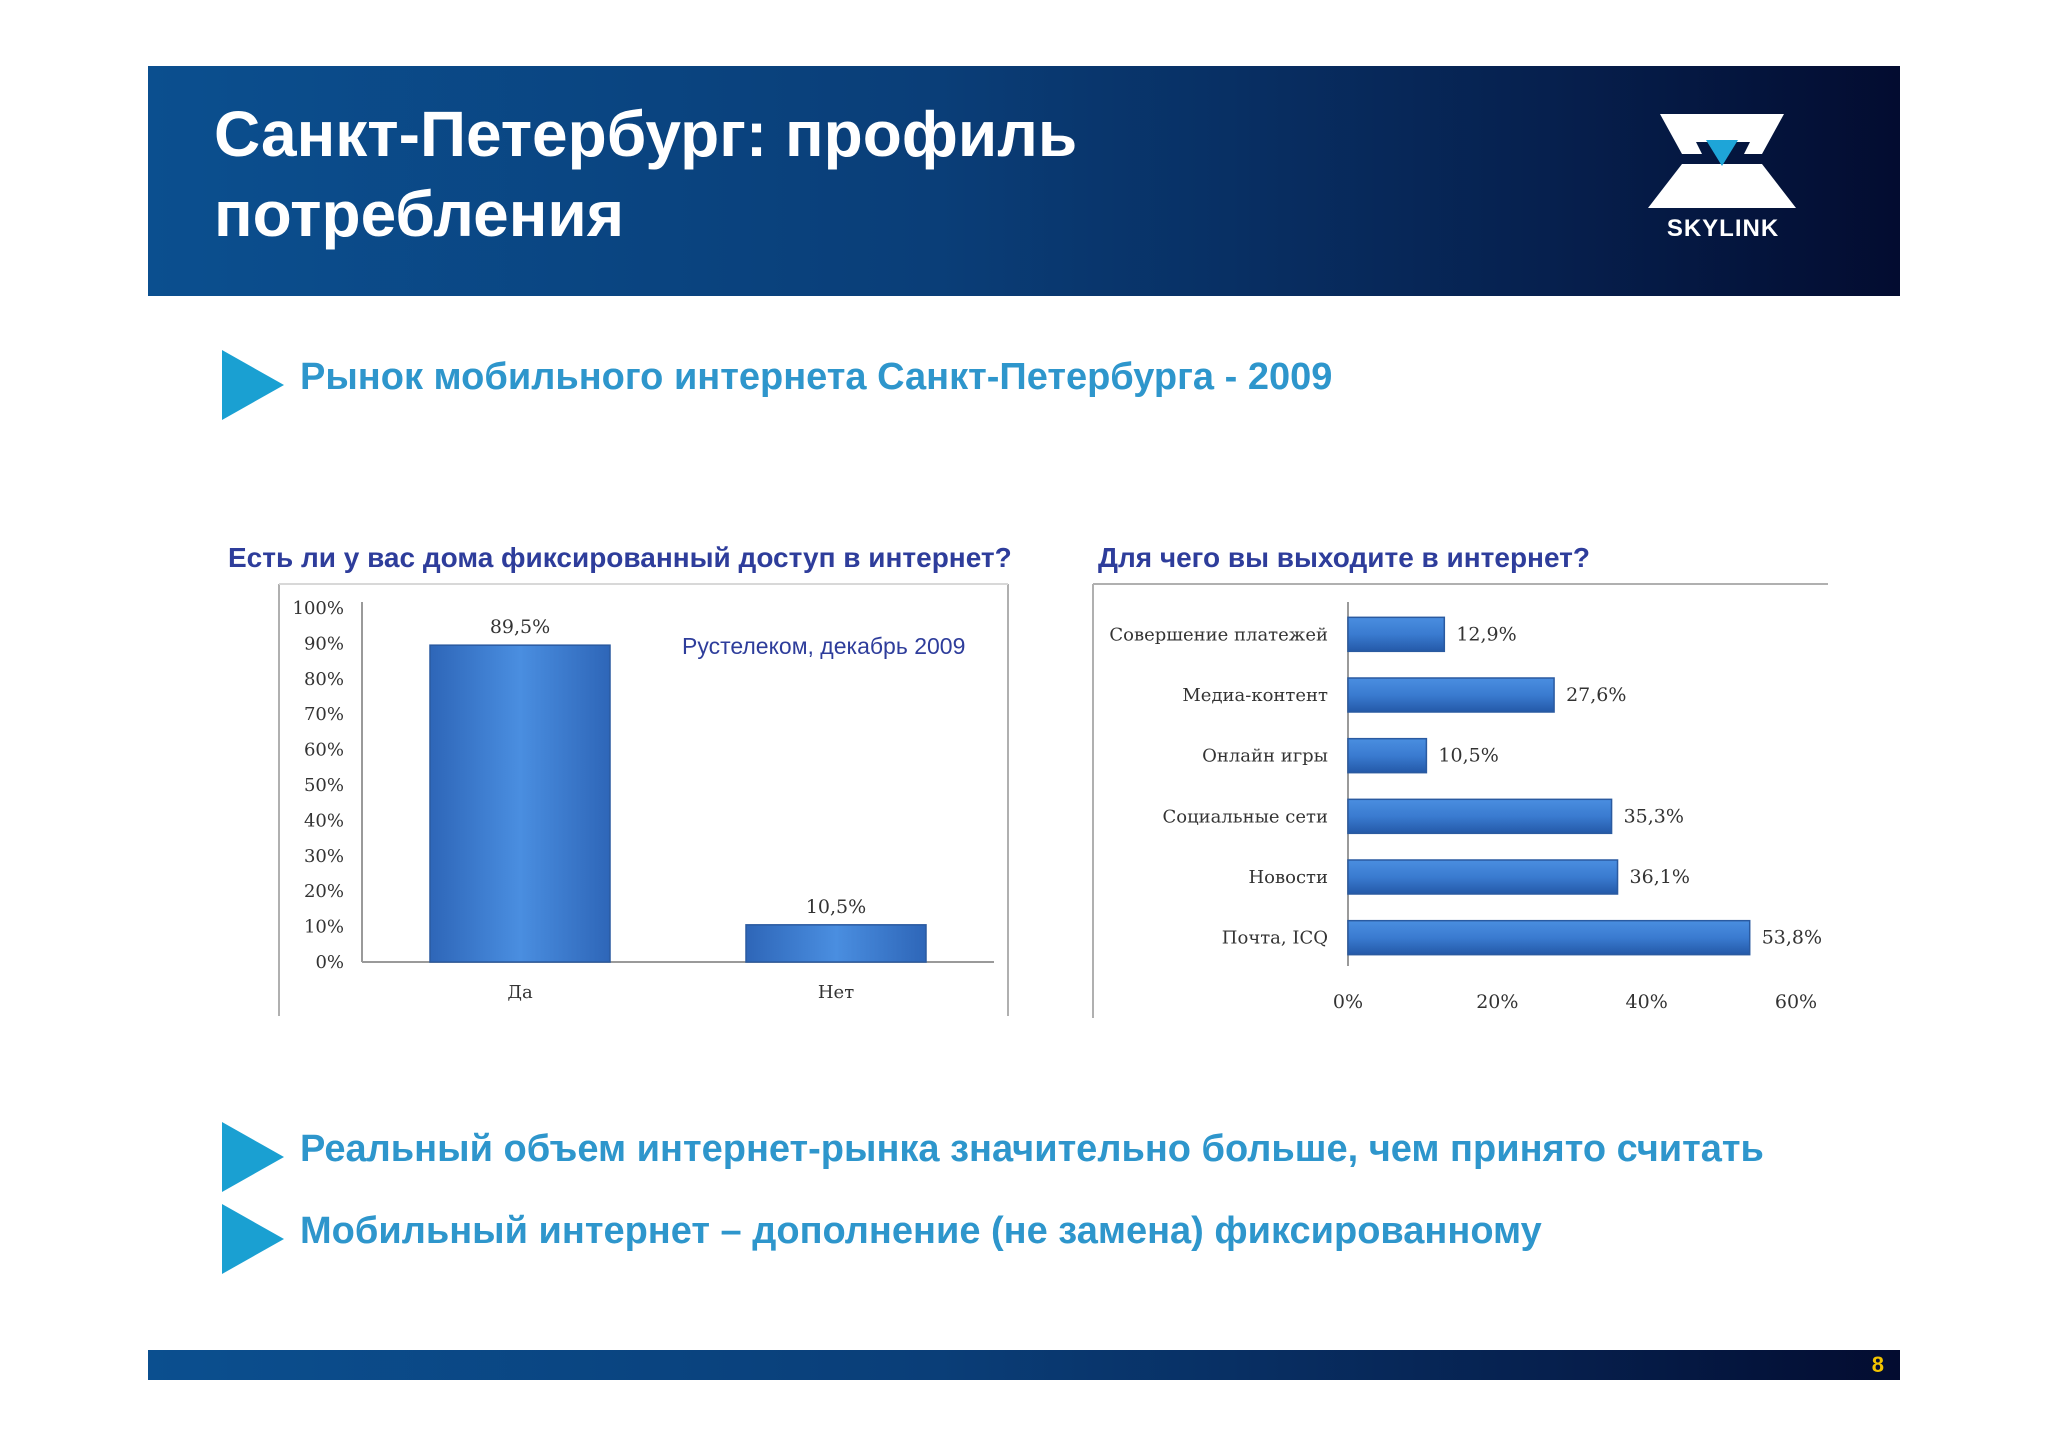 Image resolution: width=2048 pixels, height=1447 pixels. I want to click on chart1-y-tick-label: 70%, so click(324, 714).